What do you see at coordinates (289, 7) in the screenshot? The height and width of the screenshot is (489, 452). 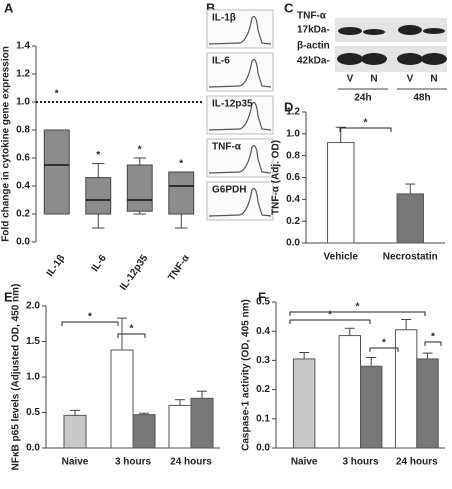 I see `panel-label: C` at bounding box center [289, 7].